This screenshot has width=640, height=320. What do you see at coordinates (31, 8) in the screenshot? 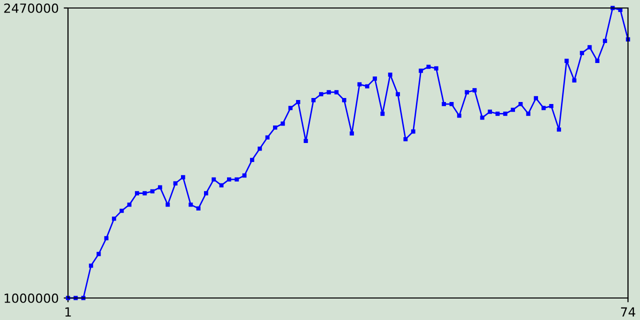
I see `y-tick-label: 2470000` at bounding box center [31, 8].